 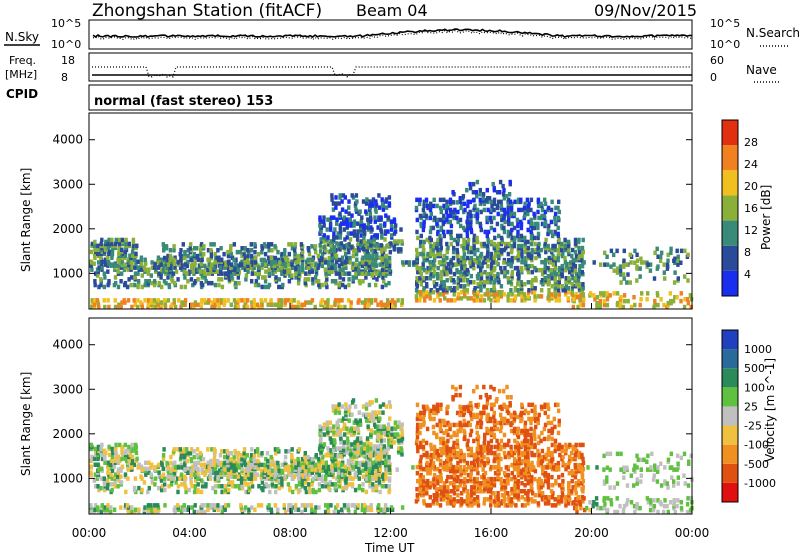 I want to click on nsearch-tick-high: 10^5, so click(x=725, y=23).